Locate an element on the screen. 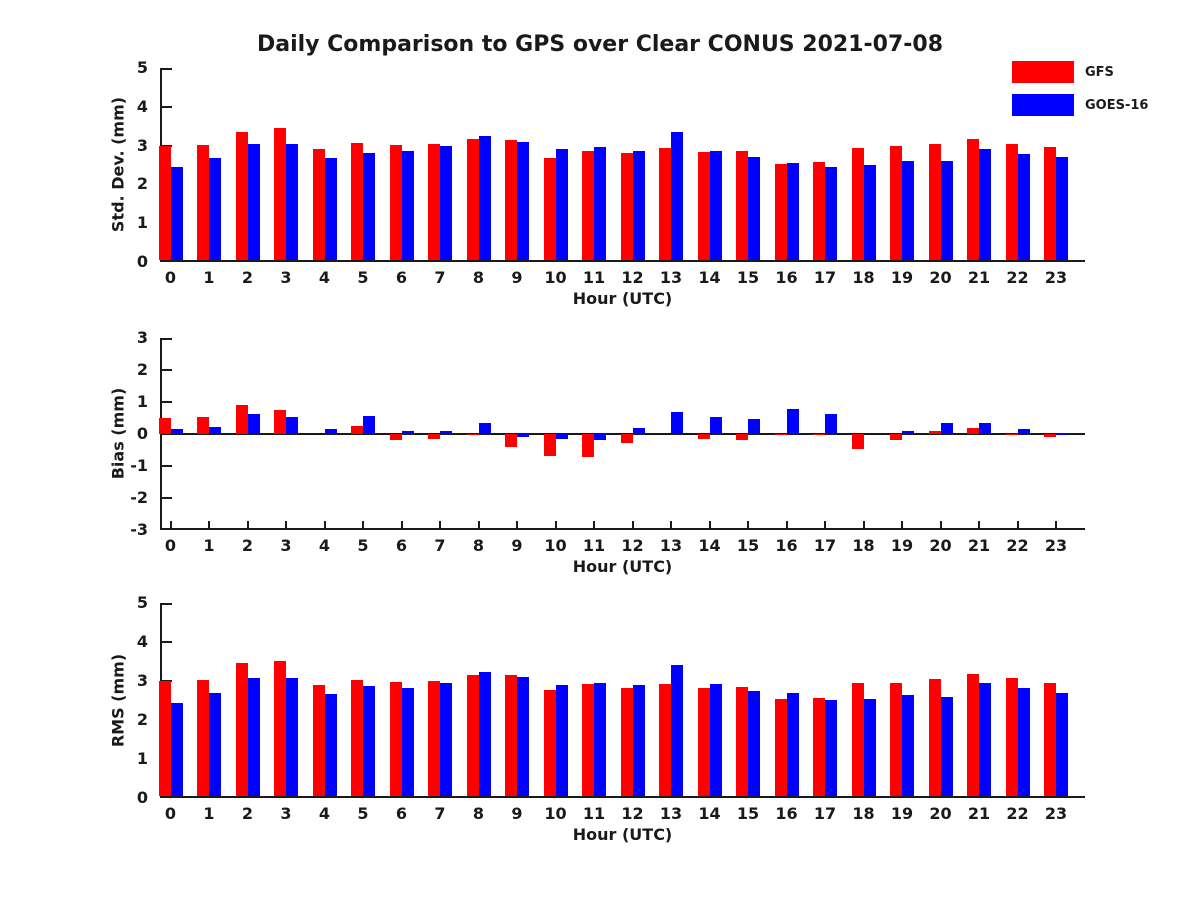  bar-goes16-h10 is located at coordinates (561, 740).